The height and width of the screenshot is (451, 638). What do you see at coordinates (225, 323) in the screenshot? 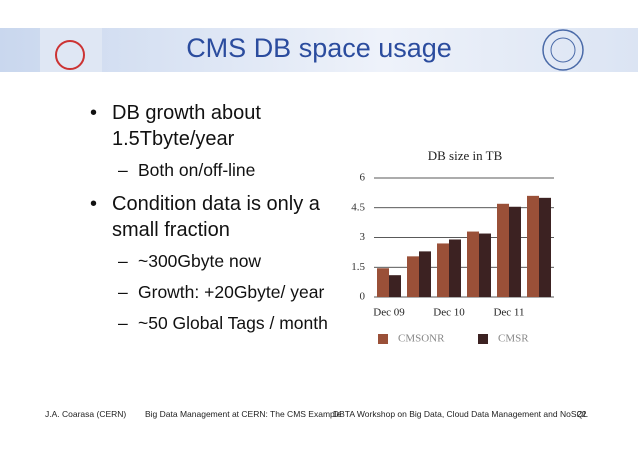
I see `bullet: ~50 Global Tags / month` at bounding box center [225, 323].